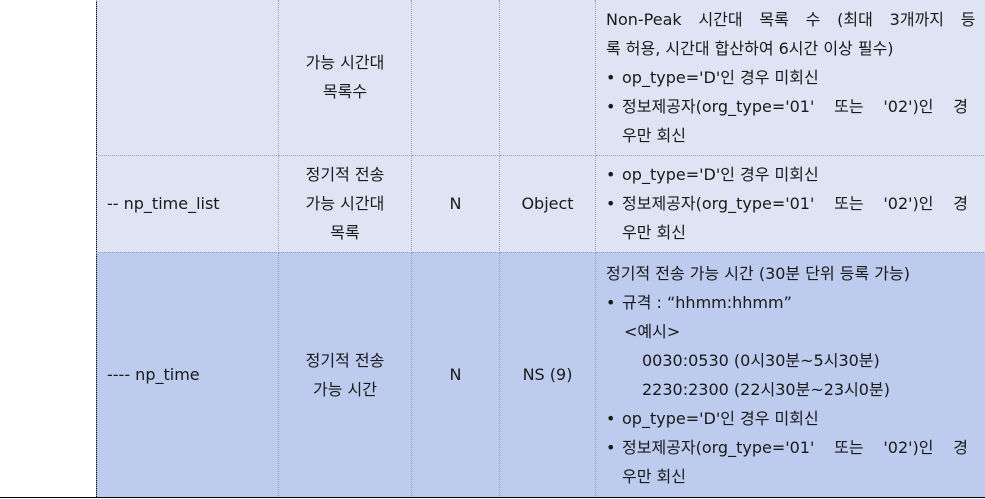  I want to click on left-margin-column, so click(48, 248).